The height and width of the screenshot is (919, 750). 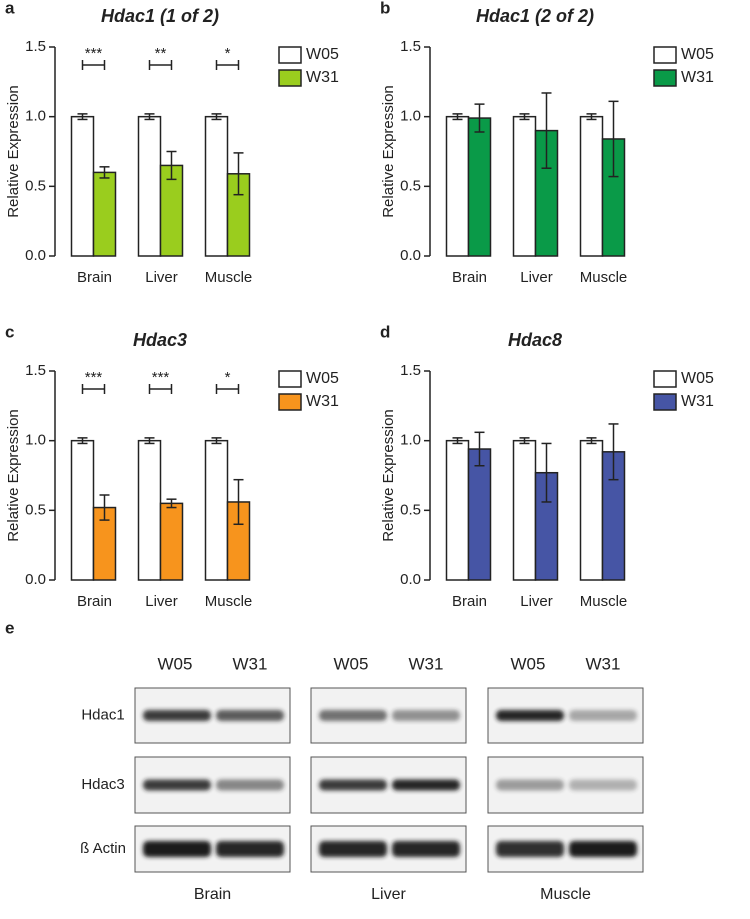 I want to click on group-label: Liver, so click(x=388, y=894).